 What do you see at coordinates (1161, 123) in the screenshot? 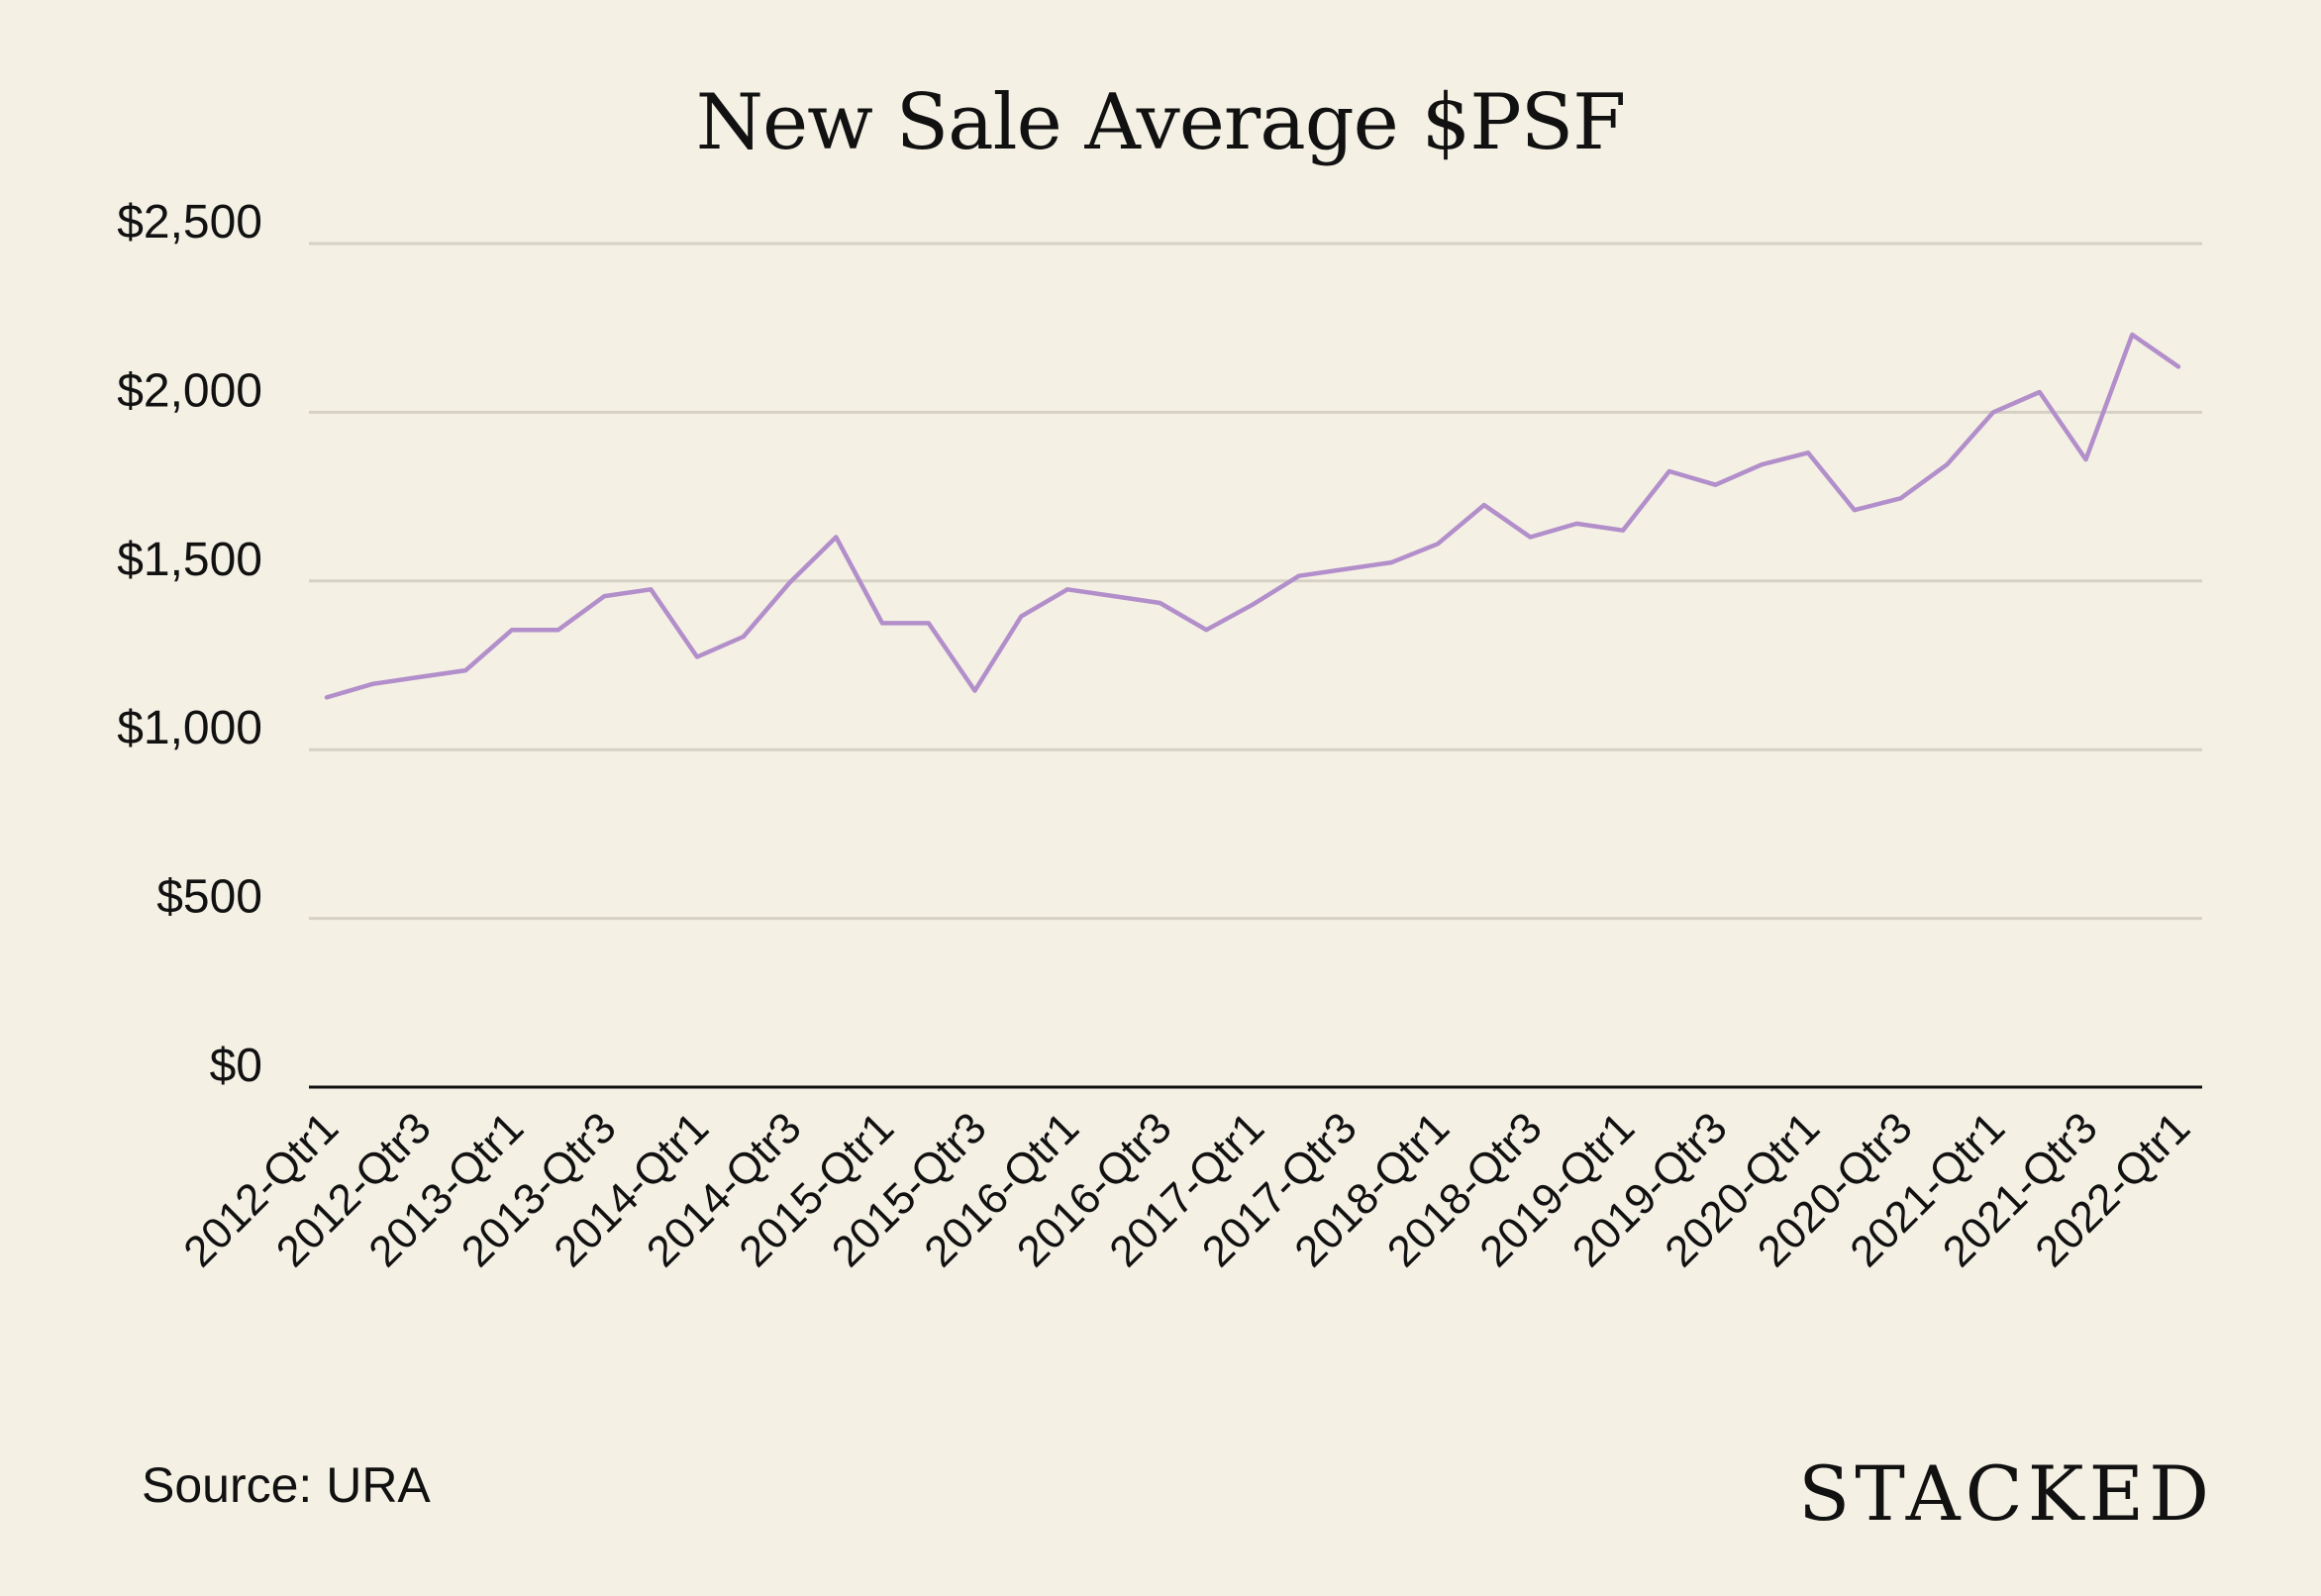
I see `chart-title: New Sale Average $PSF` at bounding box center [1161, 123].